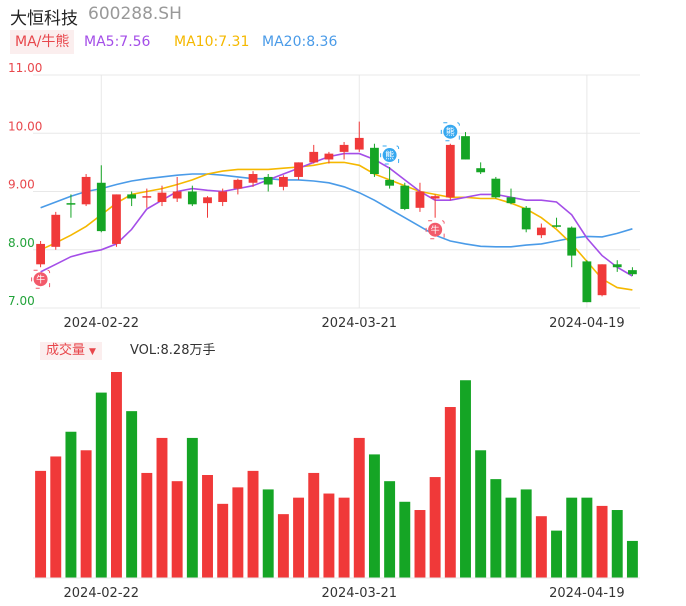 Image resolution: width=686 pixels, height=606 pixels. Describe the element at coordinates (25, 68) in the screenshot. I see `y-tick-label: 11.00` at that location.